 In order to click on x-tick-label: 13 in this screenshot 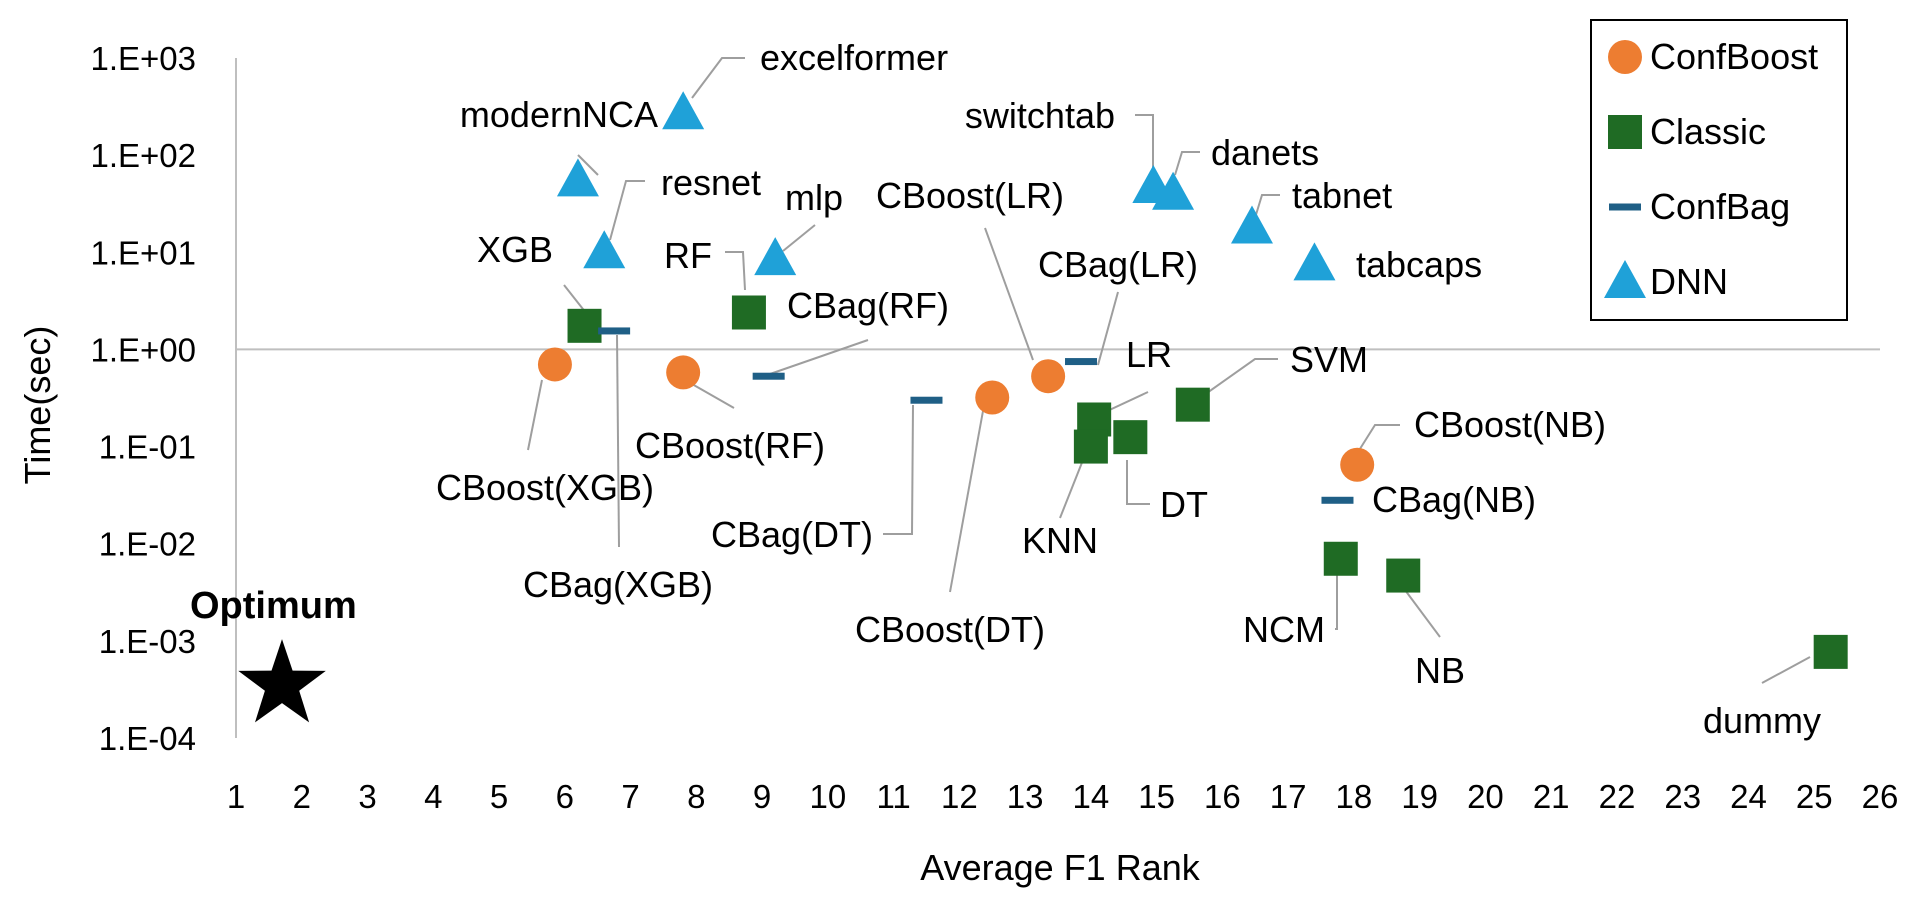, I will do `click(1025, 796)`.